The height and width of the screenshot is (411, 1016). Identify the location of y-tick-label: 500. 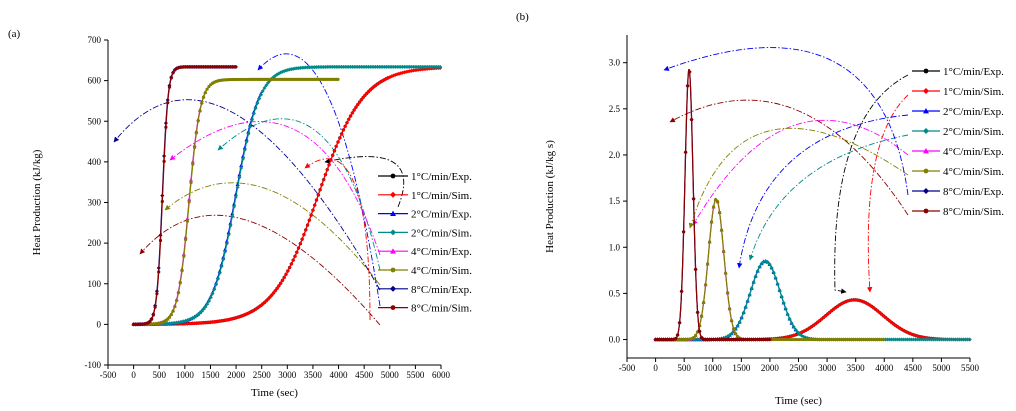
(95, 121).